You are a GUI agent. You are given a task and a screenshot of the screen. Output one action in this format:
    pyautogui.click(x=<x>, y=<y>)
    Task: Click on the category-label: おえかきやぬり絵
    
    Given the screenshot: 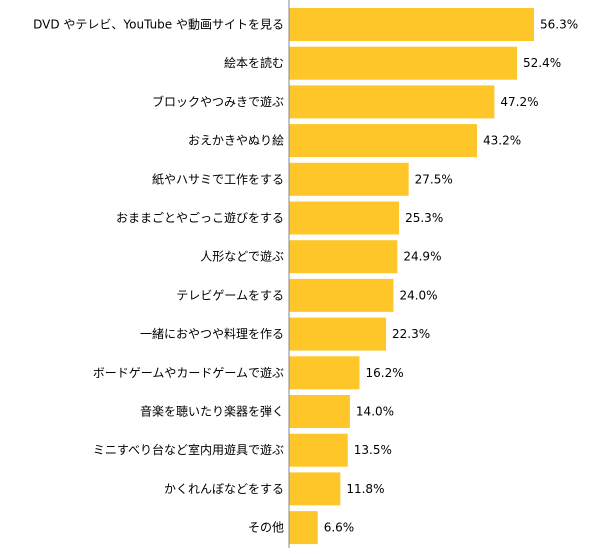 What is the action you would take?
    pyautogui.click(x=236, y=140)
    